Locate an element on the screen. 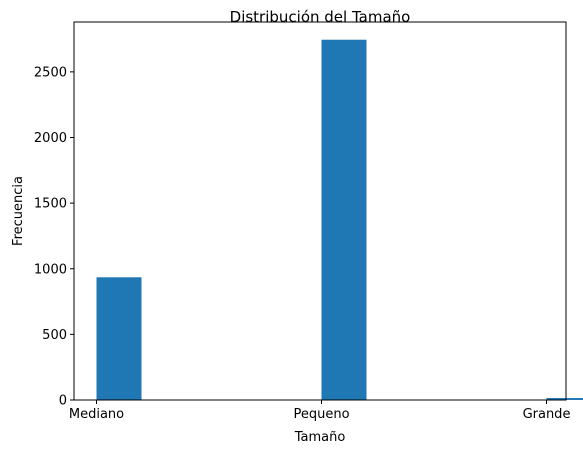  x-tick-label: Pequeno is located at coordinates (321, 414).